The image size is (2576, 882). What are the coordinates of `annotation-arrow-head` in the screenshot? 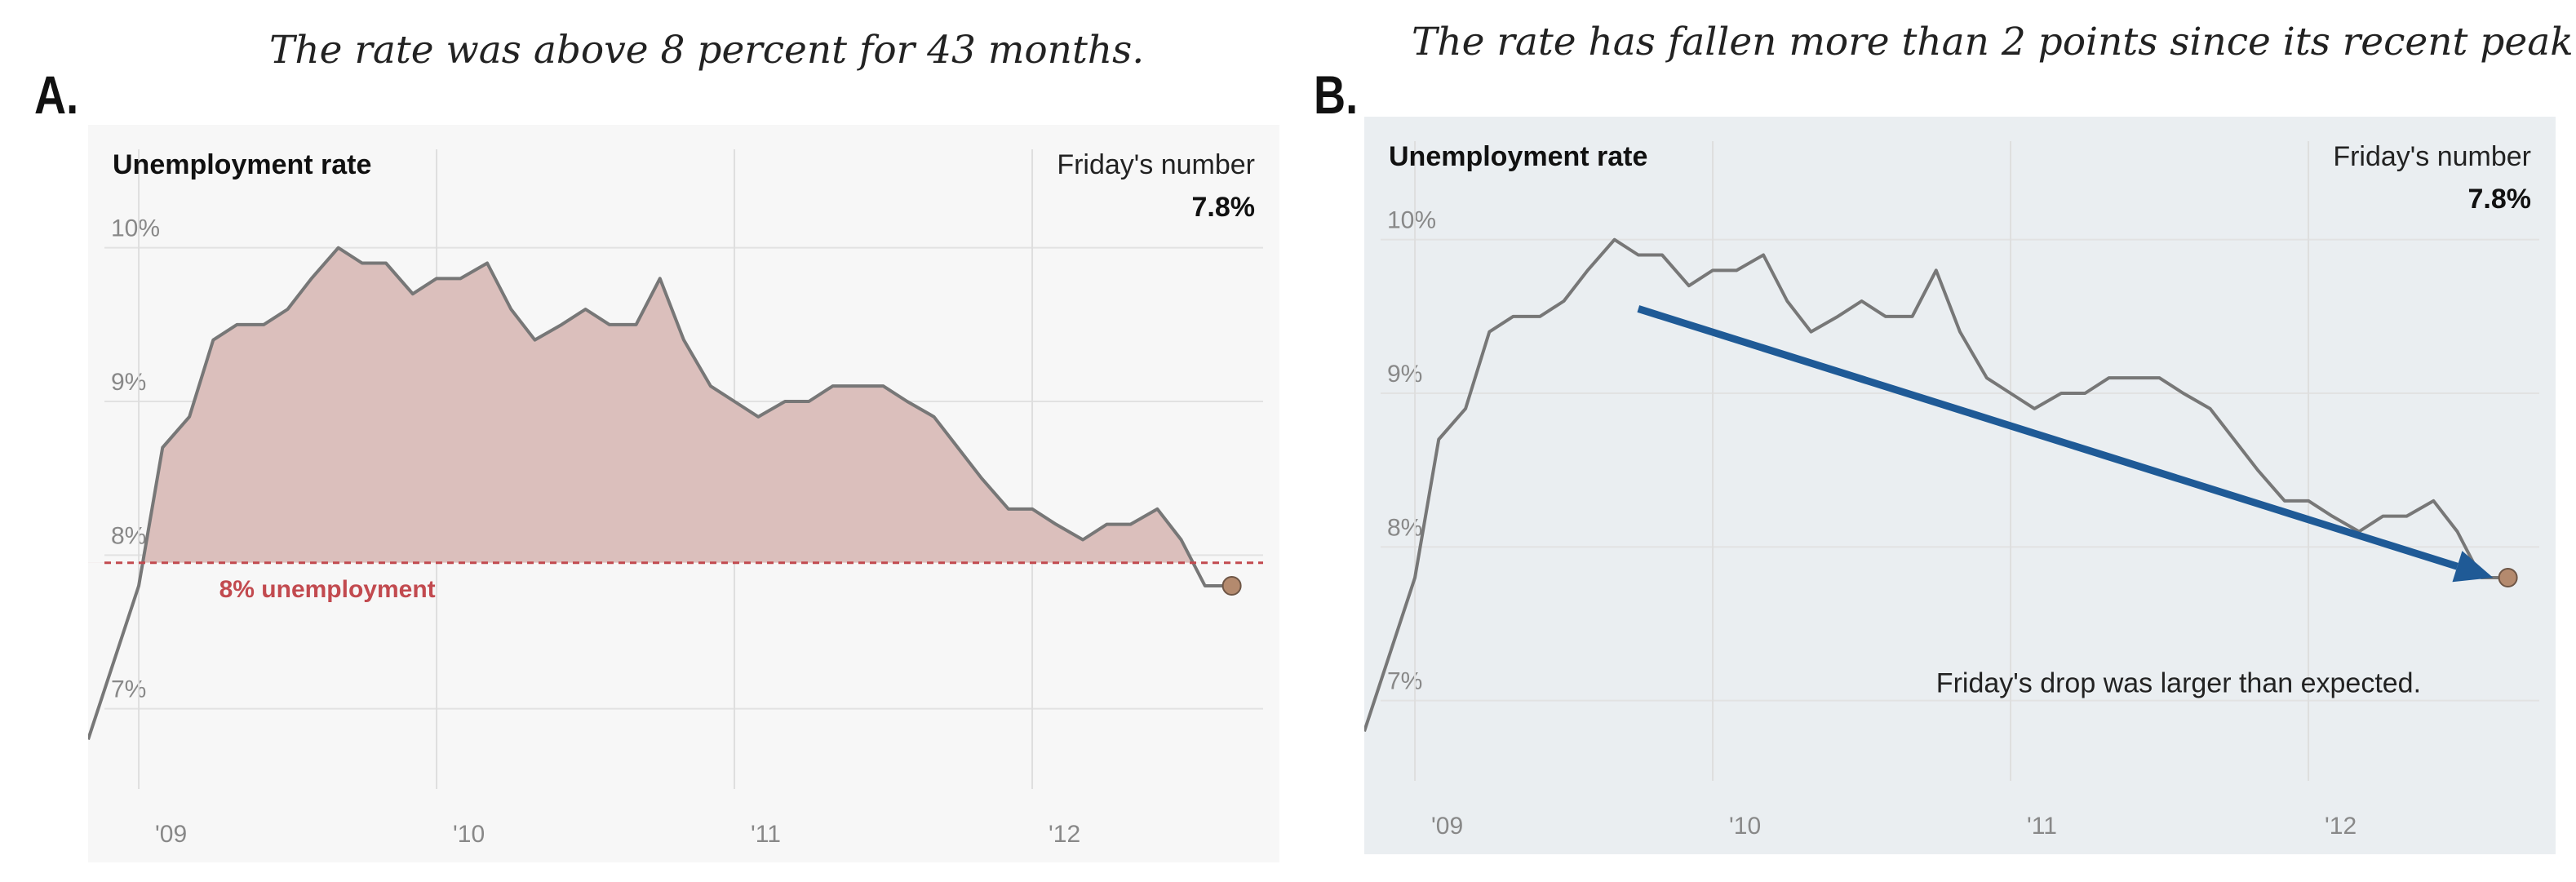 It's located at (2473, 567).